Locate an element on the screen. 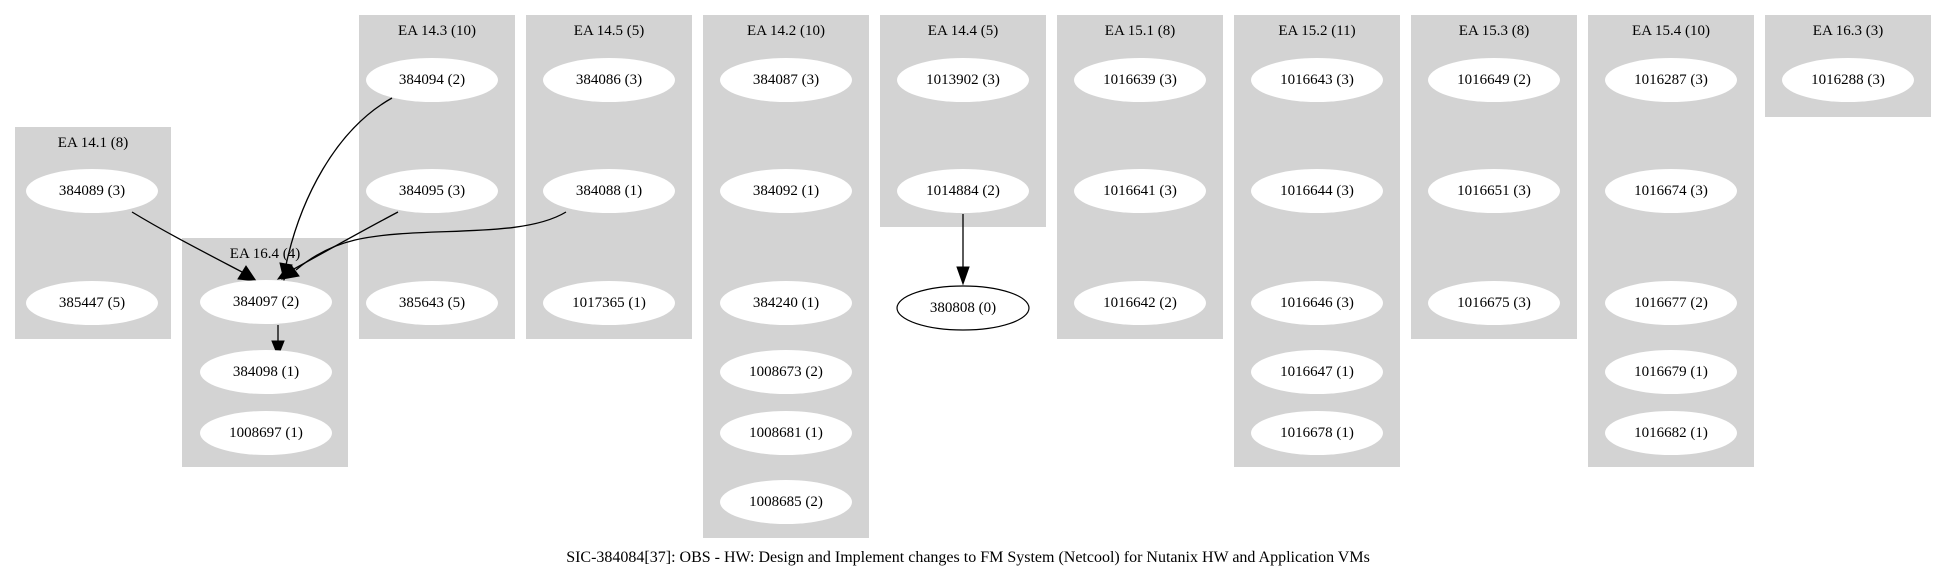 The image size is (1936, 581). graph-node: 1008673 (2) is located at coordinates (786, 372).